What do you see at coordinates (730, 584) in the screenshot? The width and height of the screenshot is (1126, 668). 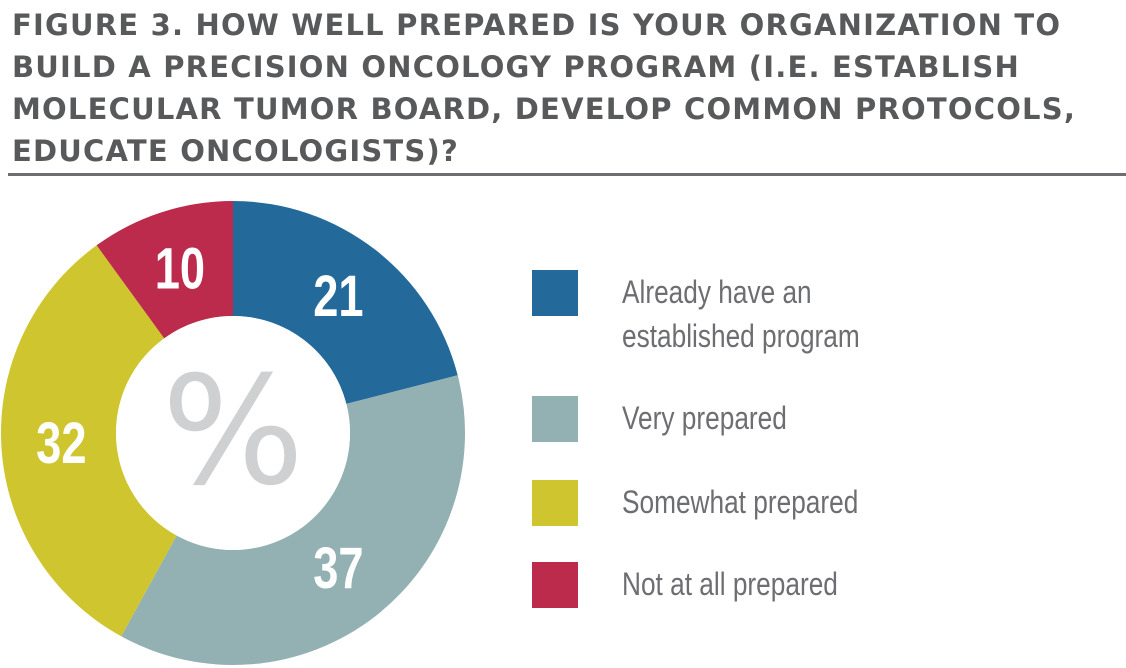 I see `legend-label-3: Not at all prepared` at bounding box center [730, 584].